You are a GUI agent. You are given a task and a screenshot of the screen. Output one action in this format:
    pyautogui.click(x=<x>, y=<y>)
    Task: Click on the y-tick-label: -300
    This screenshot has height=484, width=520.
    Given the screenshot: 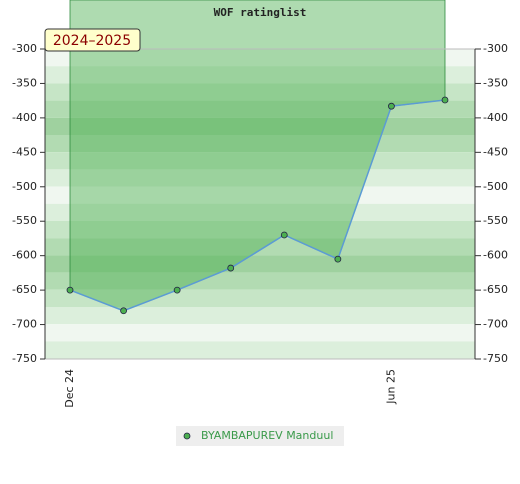 What is the action you would take?
    pyautogui.click(x=24, y=48)
    